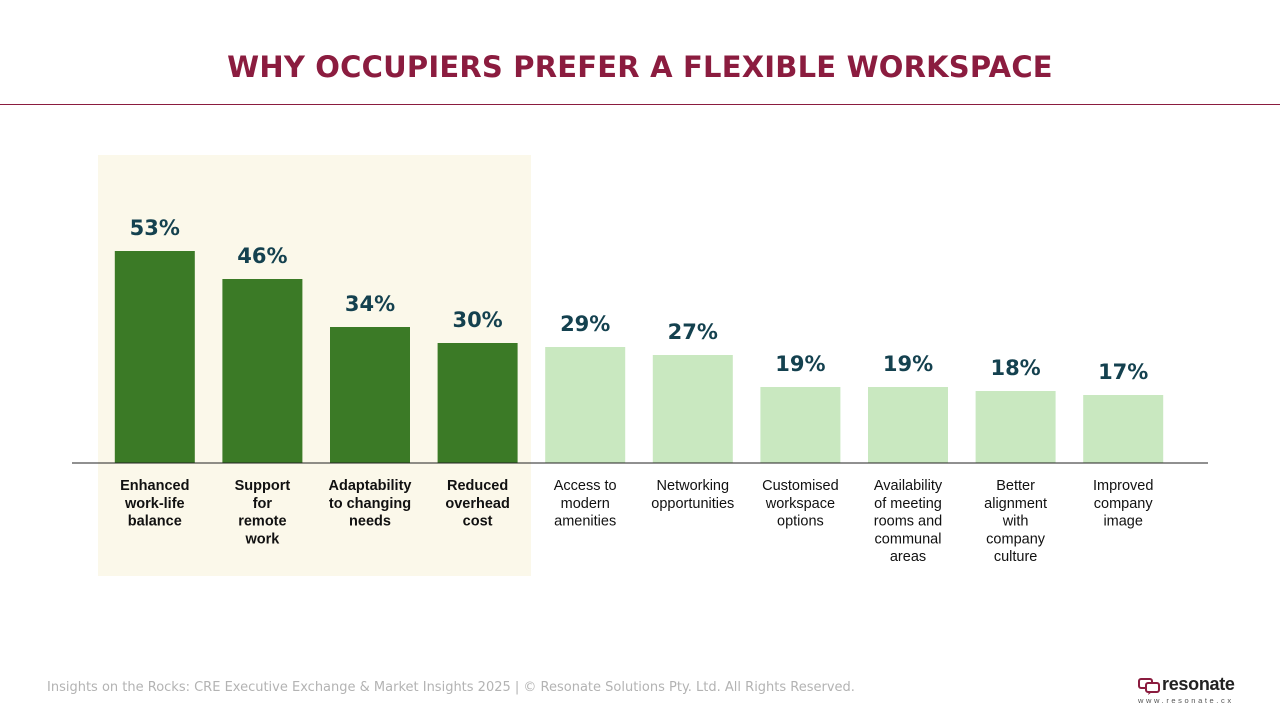 The width and height of the screenshot is (1280, 720). I want to click on category-label: Access to, so click(585, 486).